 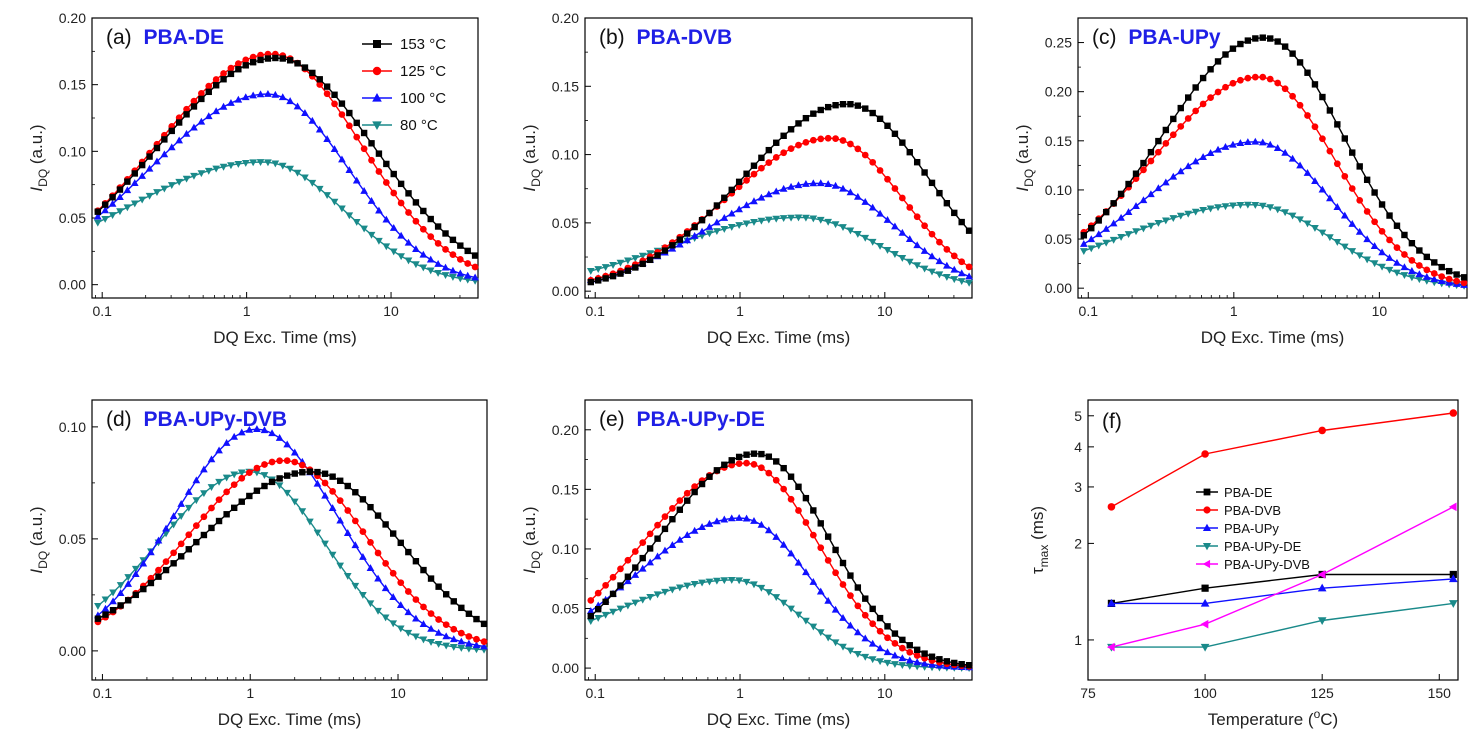 I want to click on legend-label: 125 °C, so click(x=423, y=71).